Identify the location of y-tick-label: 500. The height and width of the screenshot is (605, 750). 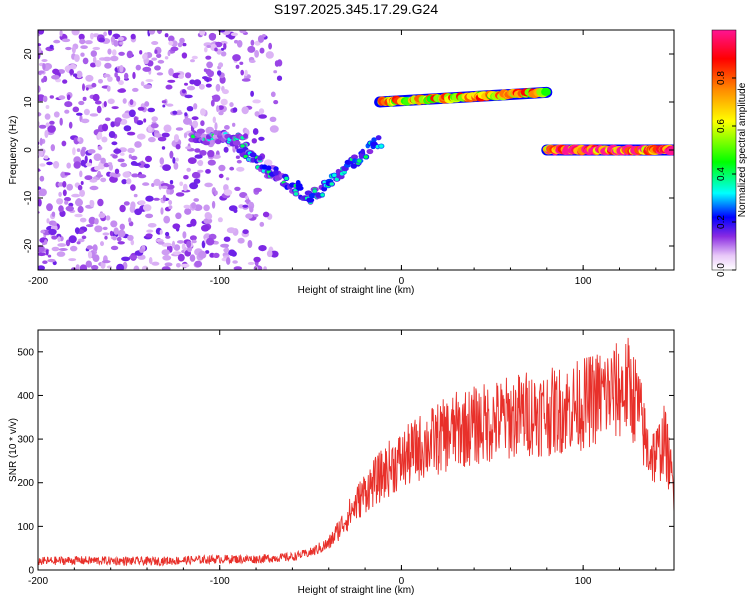
(25, 352).